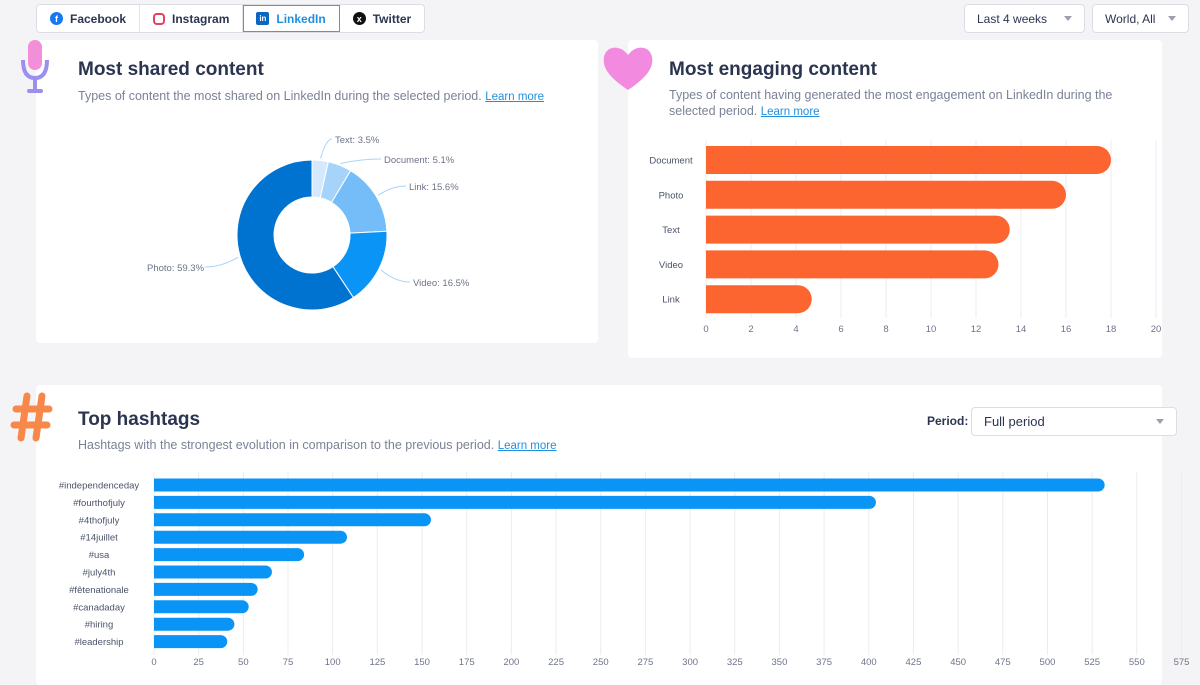 The image size is (1200, 685). I want to click on microphone-icon, so click(35, 66).